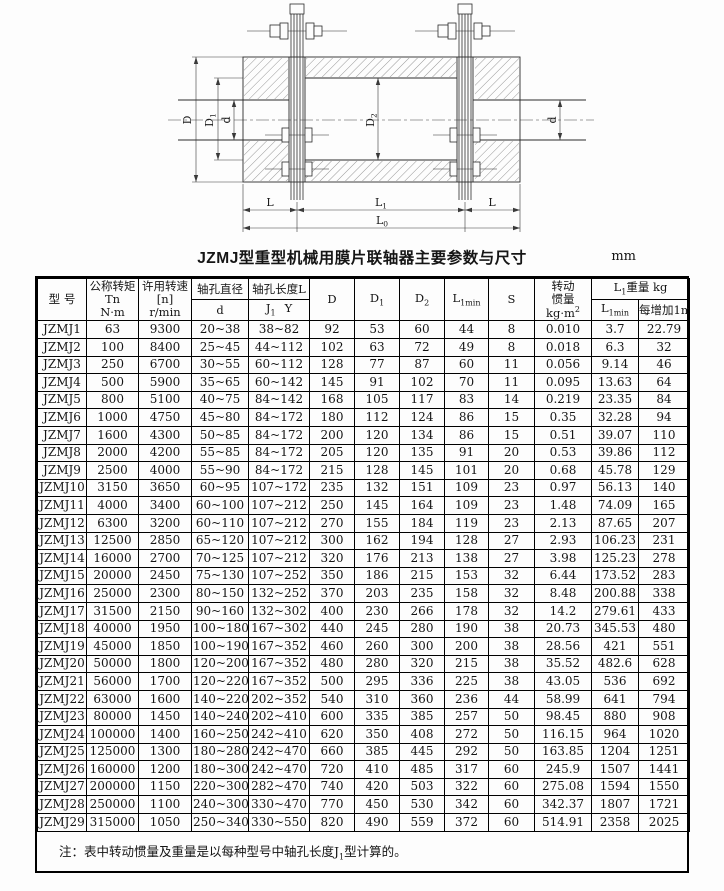  What do you see at coordinates (165, 752) in the screenshot?
I see `table-cell: 1300` at bounding box center [165, 752].